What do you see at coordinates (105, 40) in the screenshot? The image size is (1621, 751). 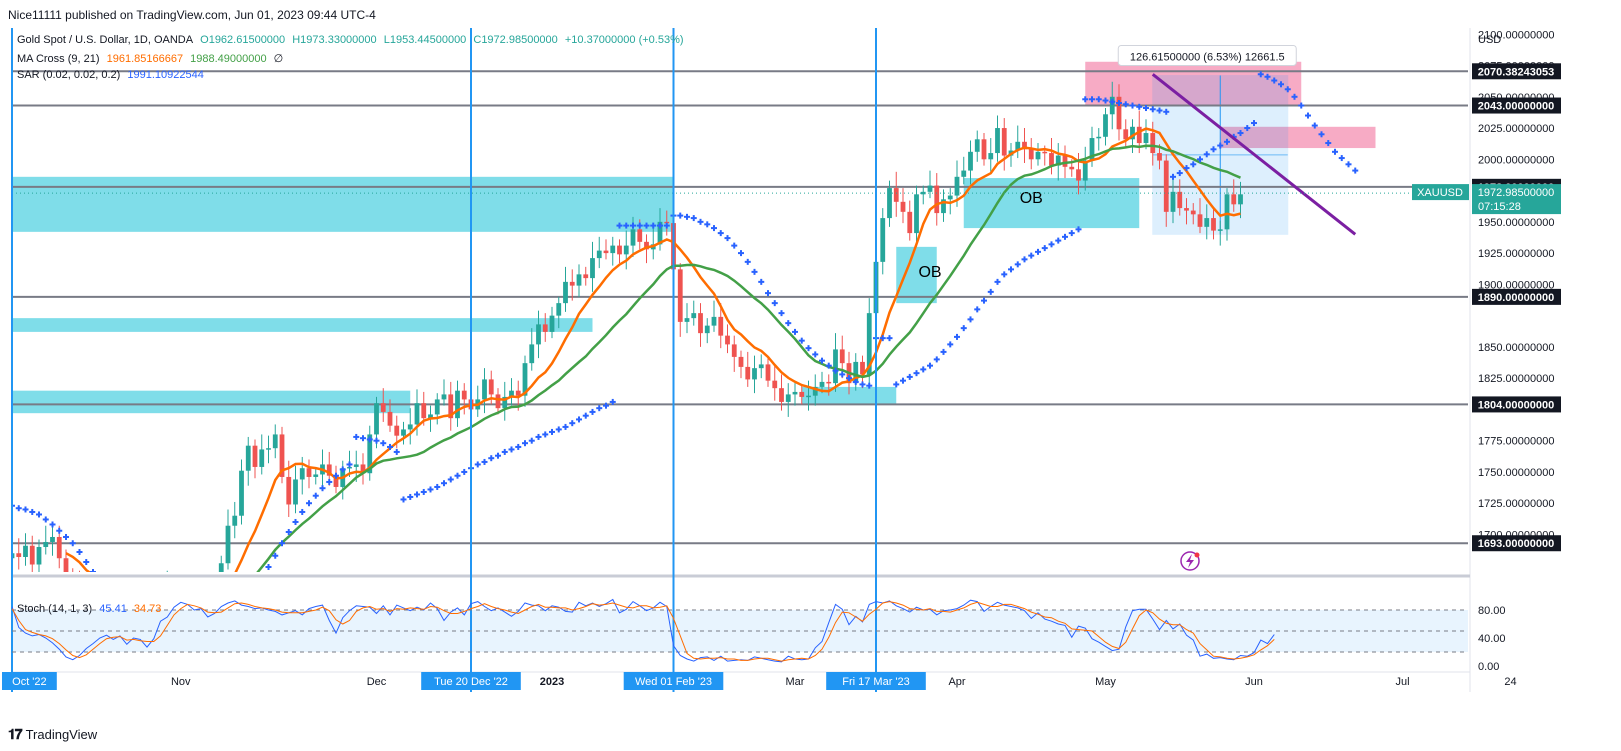 I see `legend-symbol: Gold Spot / U.S. Dollar, 1D, OANDA` at bounding box center [105, 40].